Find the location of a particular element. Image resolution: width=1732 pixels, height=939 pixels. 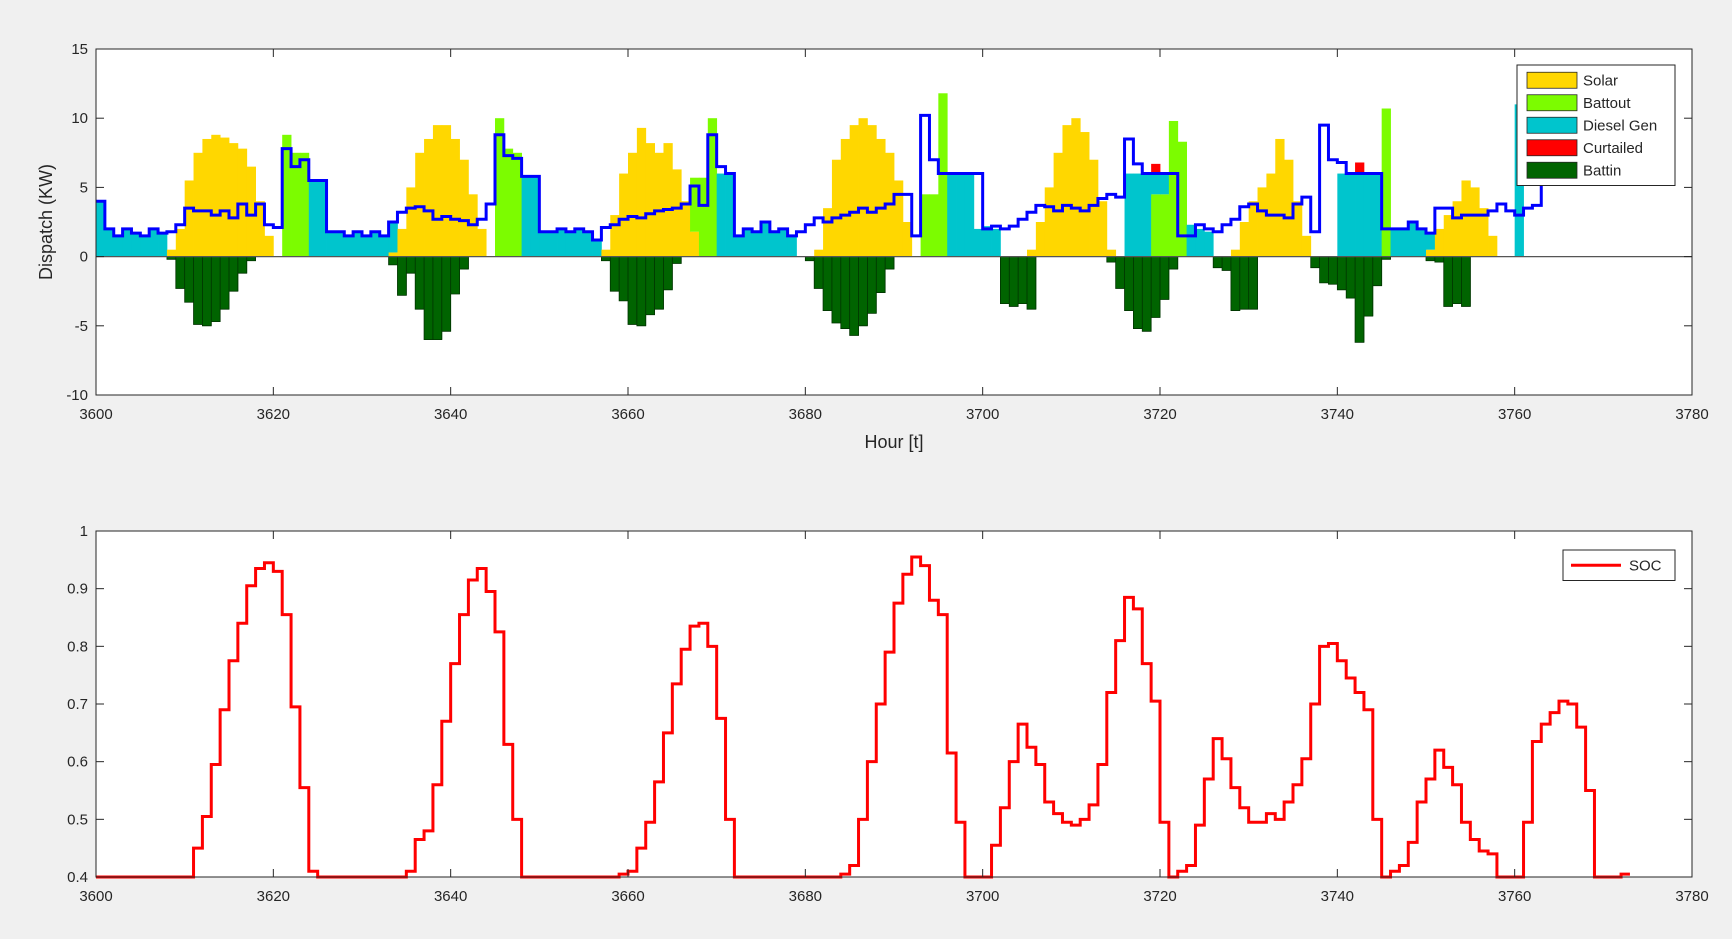

dispatch-xtick-label: 3640 is located at coordinates (450, 414).